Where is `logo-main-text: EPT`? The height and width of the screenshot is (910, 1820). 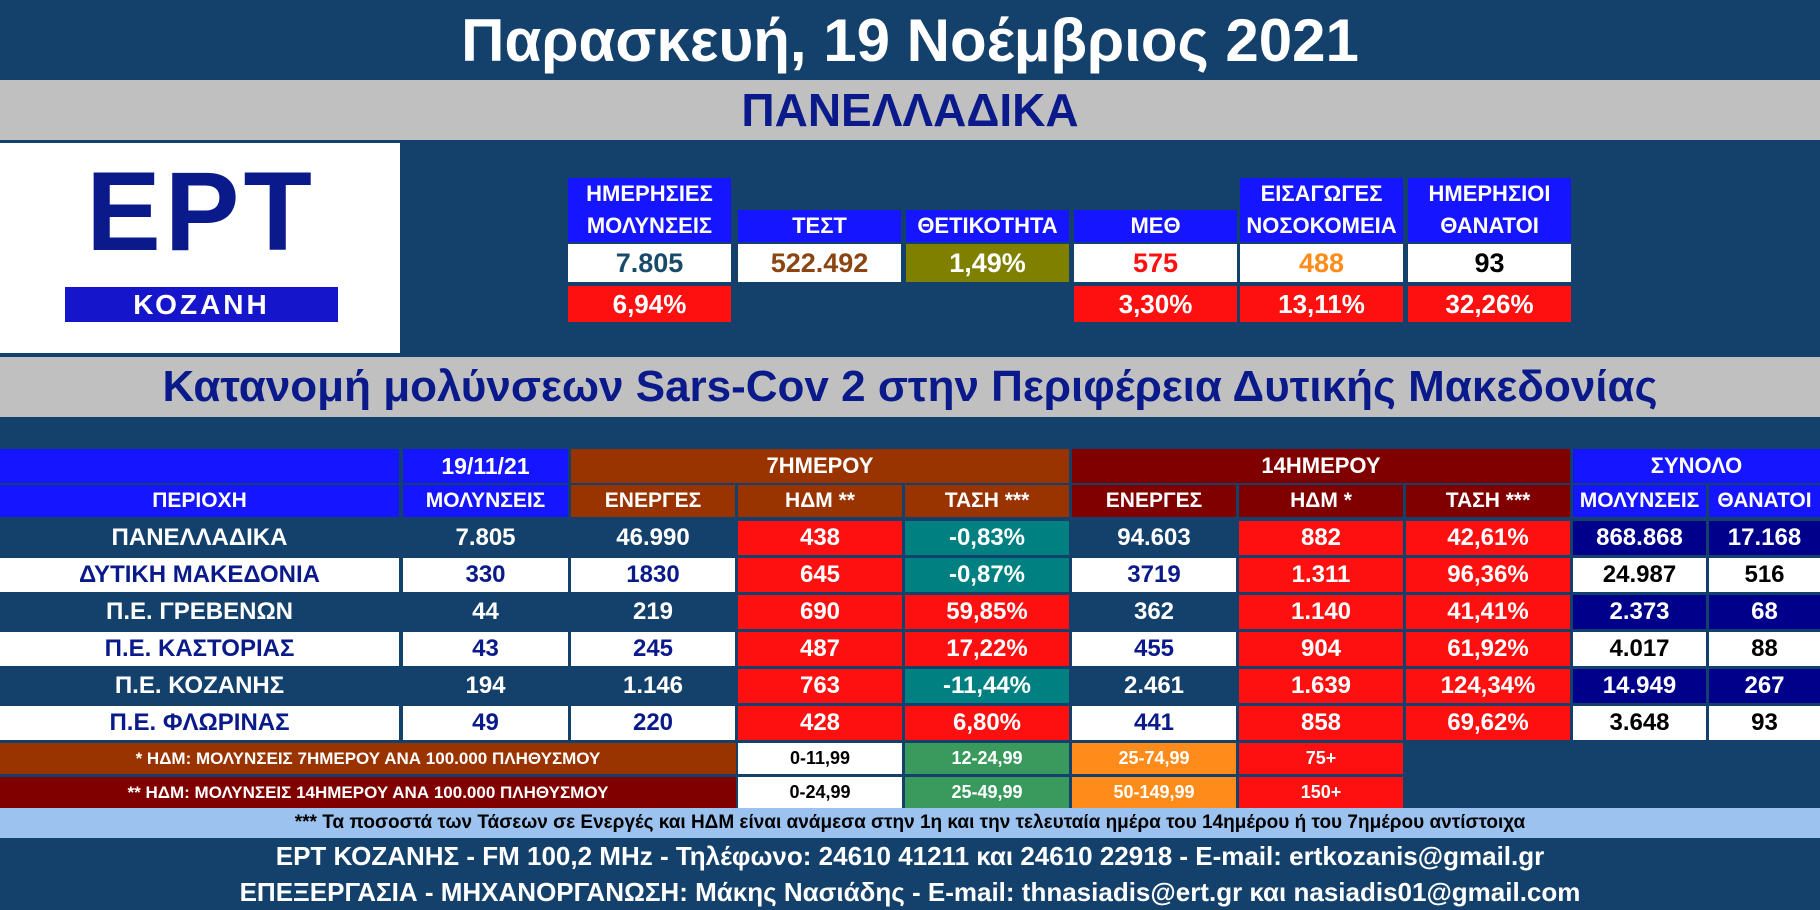 logo-main-text: EPT is located at coordinates (201, 211).